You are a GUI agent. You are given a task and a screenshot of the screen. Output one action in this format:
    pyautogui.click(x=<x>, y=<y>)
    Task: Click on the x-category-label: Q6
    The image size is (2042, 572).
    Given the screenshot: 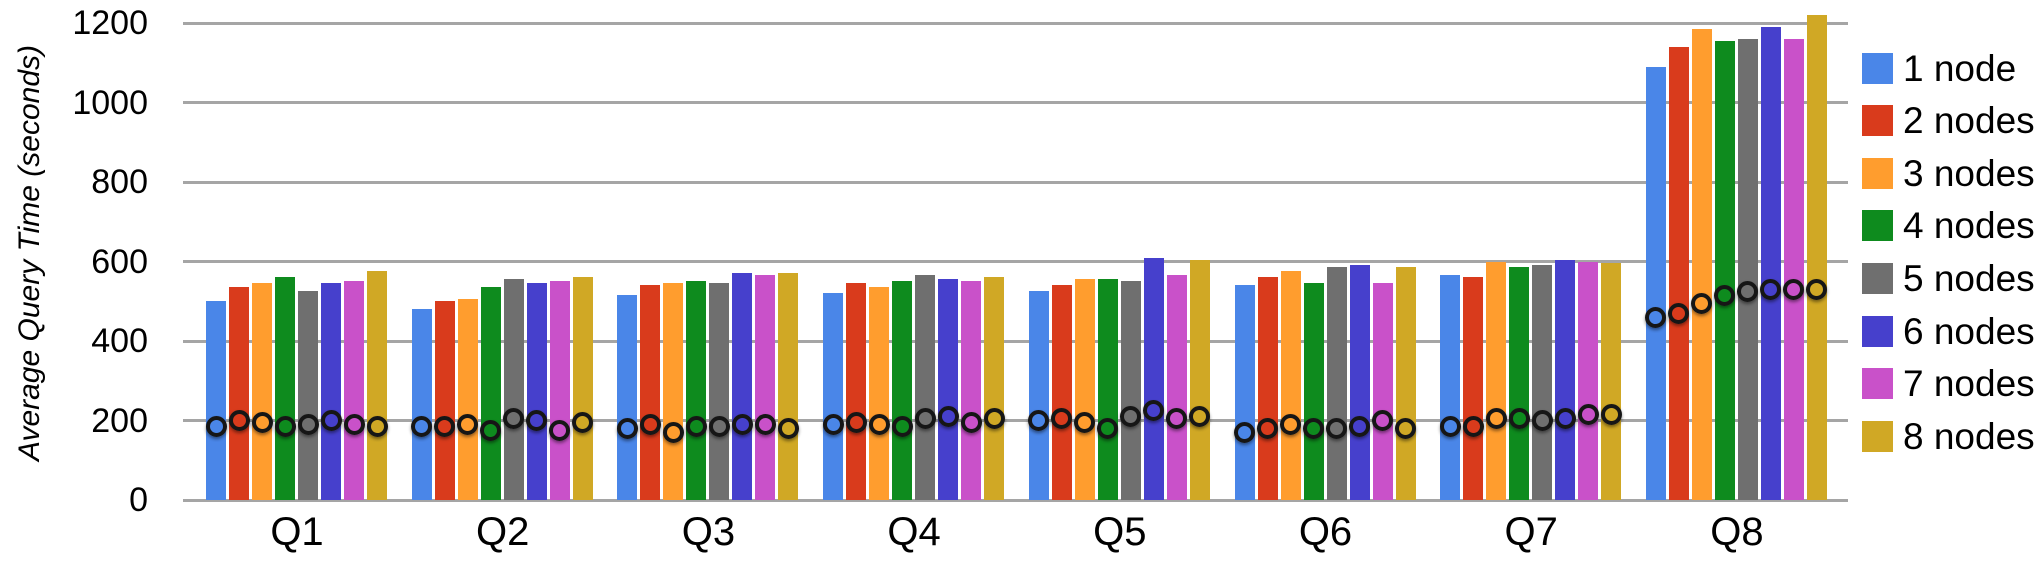 What is the action you would take?
    pyautogui.click(x=1325, y=532)
    